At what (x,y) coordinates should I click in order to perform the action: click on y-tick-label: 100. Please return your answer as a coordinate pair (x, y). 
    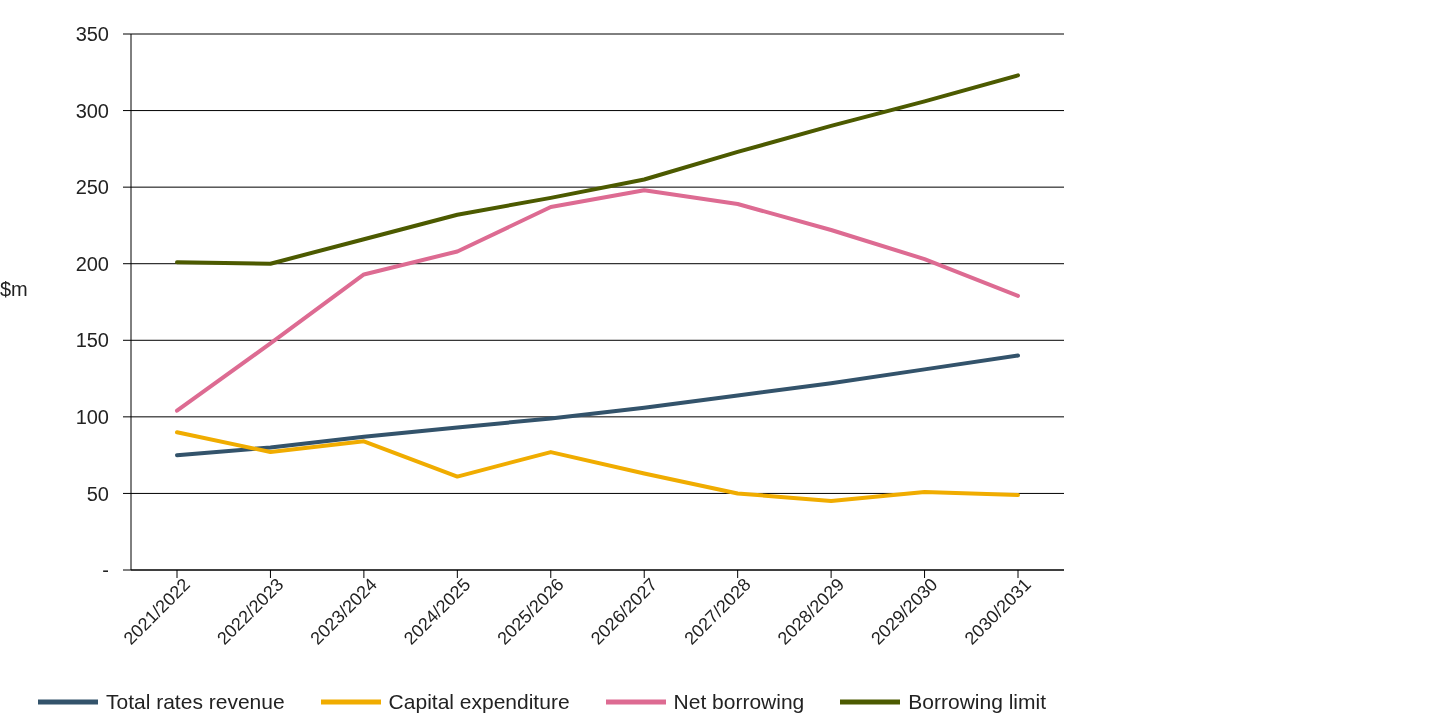
    Looking at the image, I should click on (92, 416).